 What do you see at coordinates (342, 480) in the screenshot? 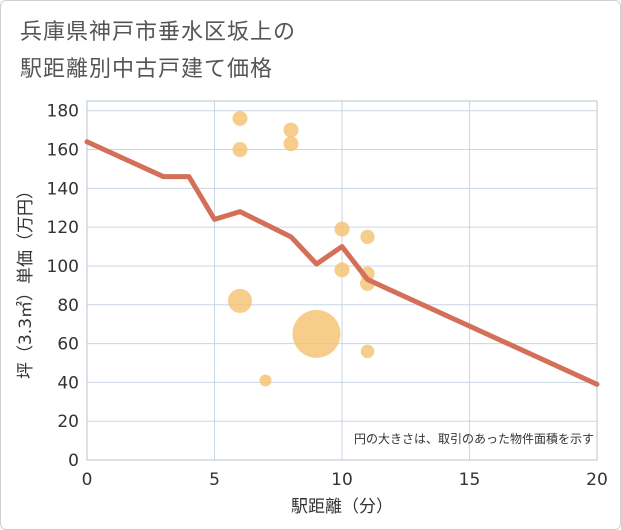
I see `x-tick-label: 10` at bounding box center [342, 480].